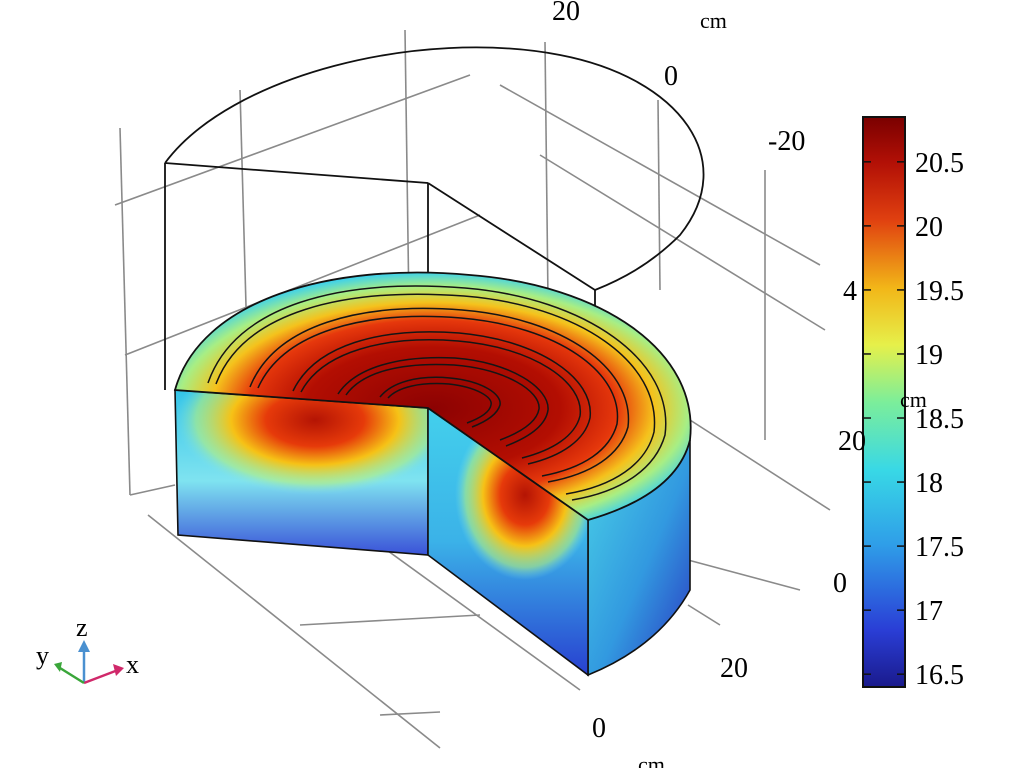 The image size is (1024, 768). Describe the element at coordinates (840, 583) in the screenshot. I see `z-tick-0: 0` at that location.